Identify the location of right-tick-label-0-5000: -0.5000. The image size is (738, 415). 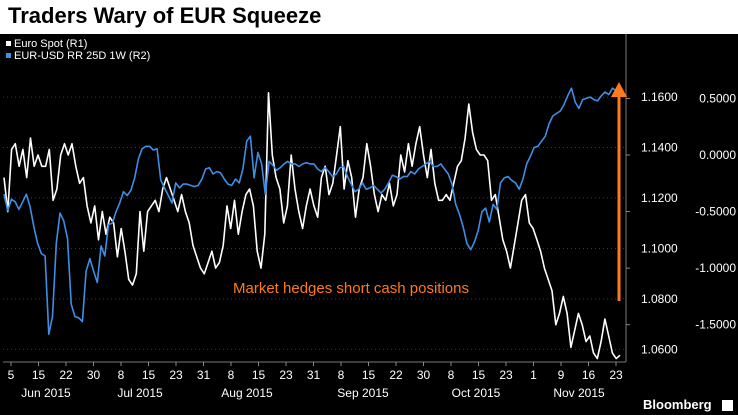
(715, 212).